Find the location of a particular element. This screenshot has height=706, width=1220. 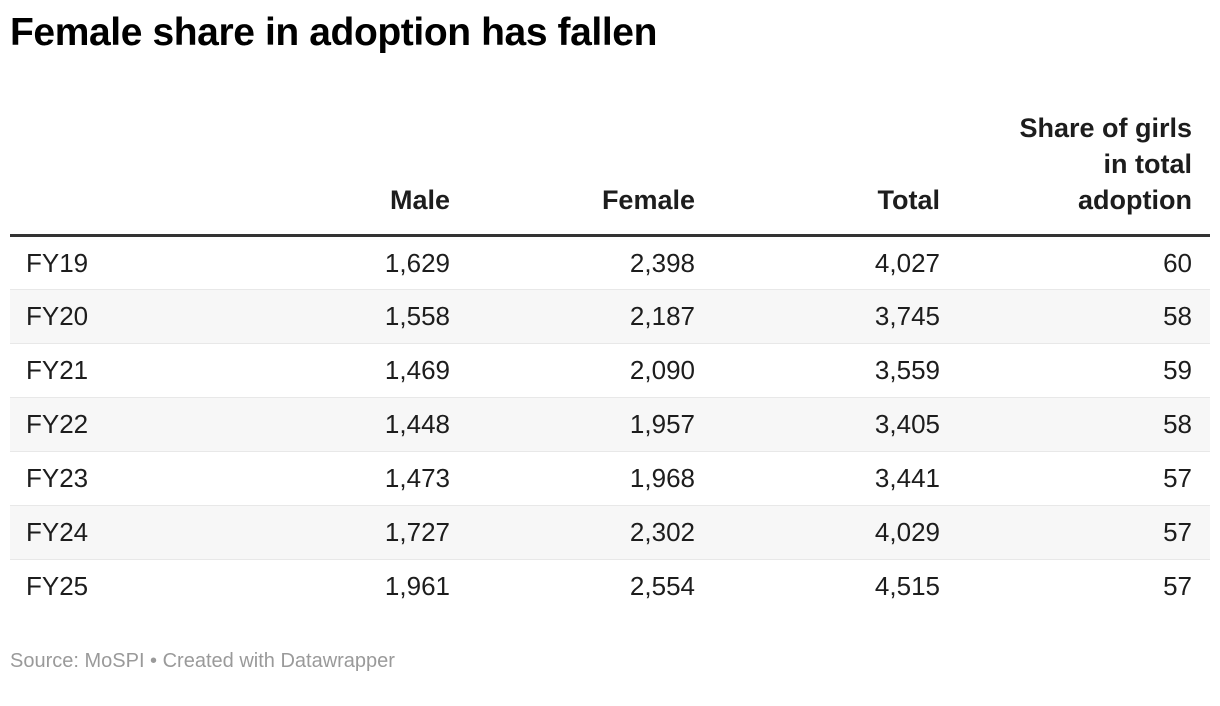

female-cell: 2,554 is located at coordinates (662, 586).